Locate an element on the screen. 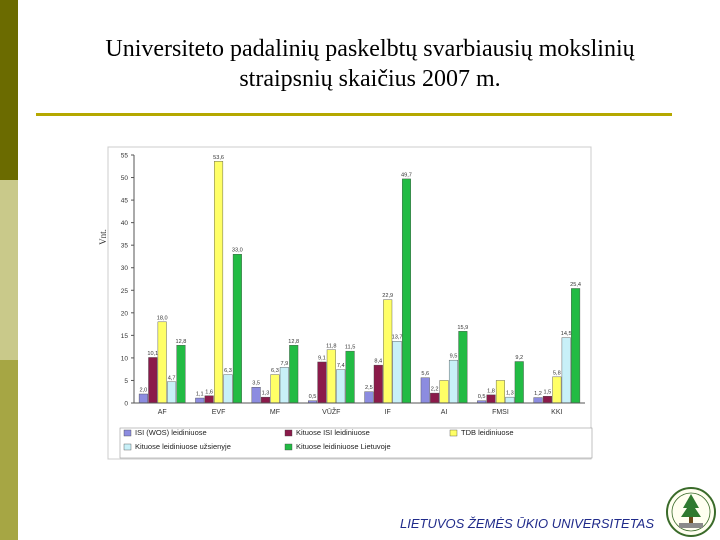 This screenshot has height=540, width=720. data-label: 1,8 is located at coordinates (491, 391).